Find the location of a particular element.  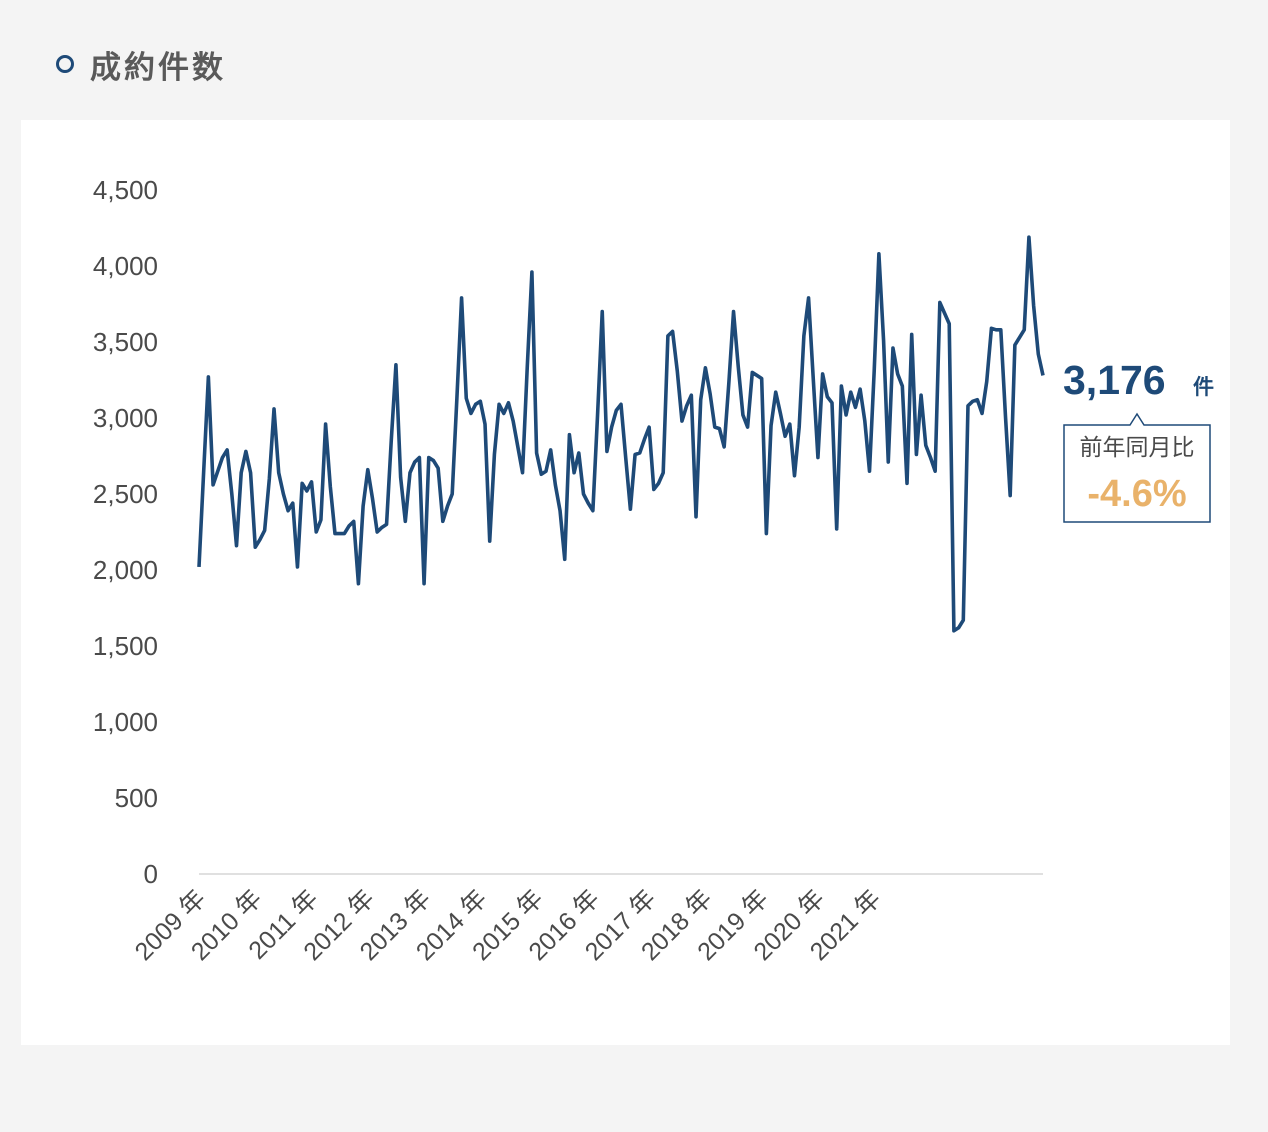

y-tick-label: 500 is located at coordinates (136, 798).